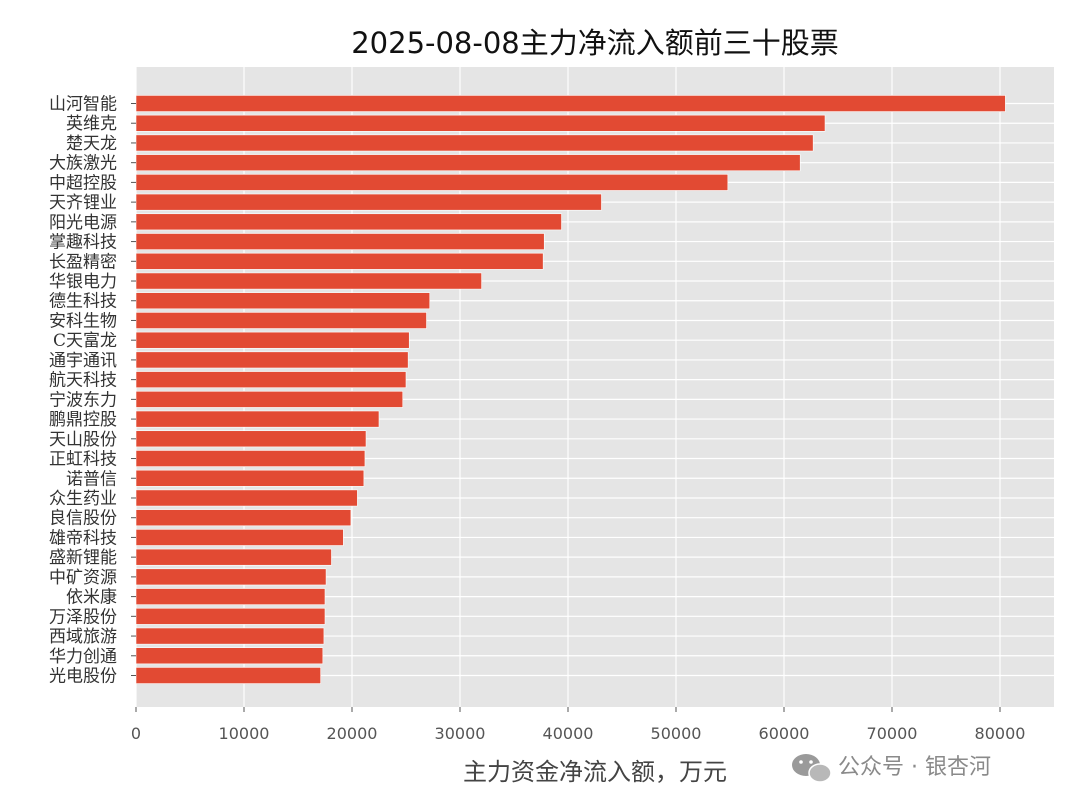 This screenshot has height=810, width=1080. I want to click on x-tick-label: 0, so click(136, 733).